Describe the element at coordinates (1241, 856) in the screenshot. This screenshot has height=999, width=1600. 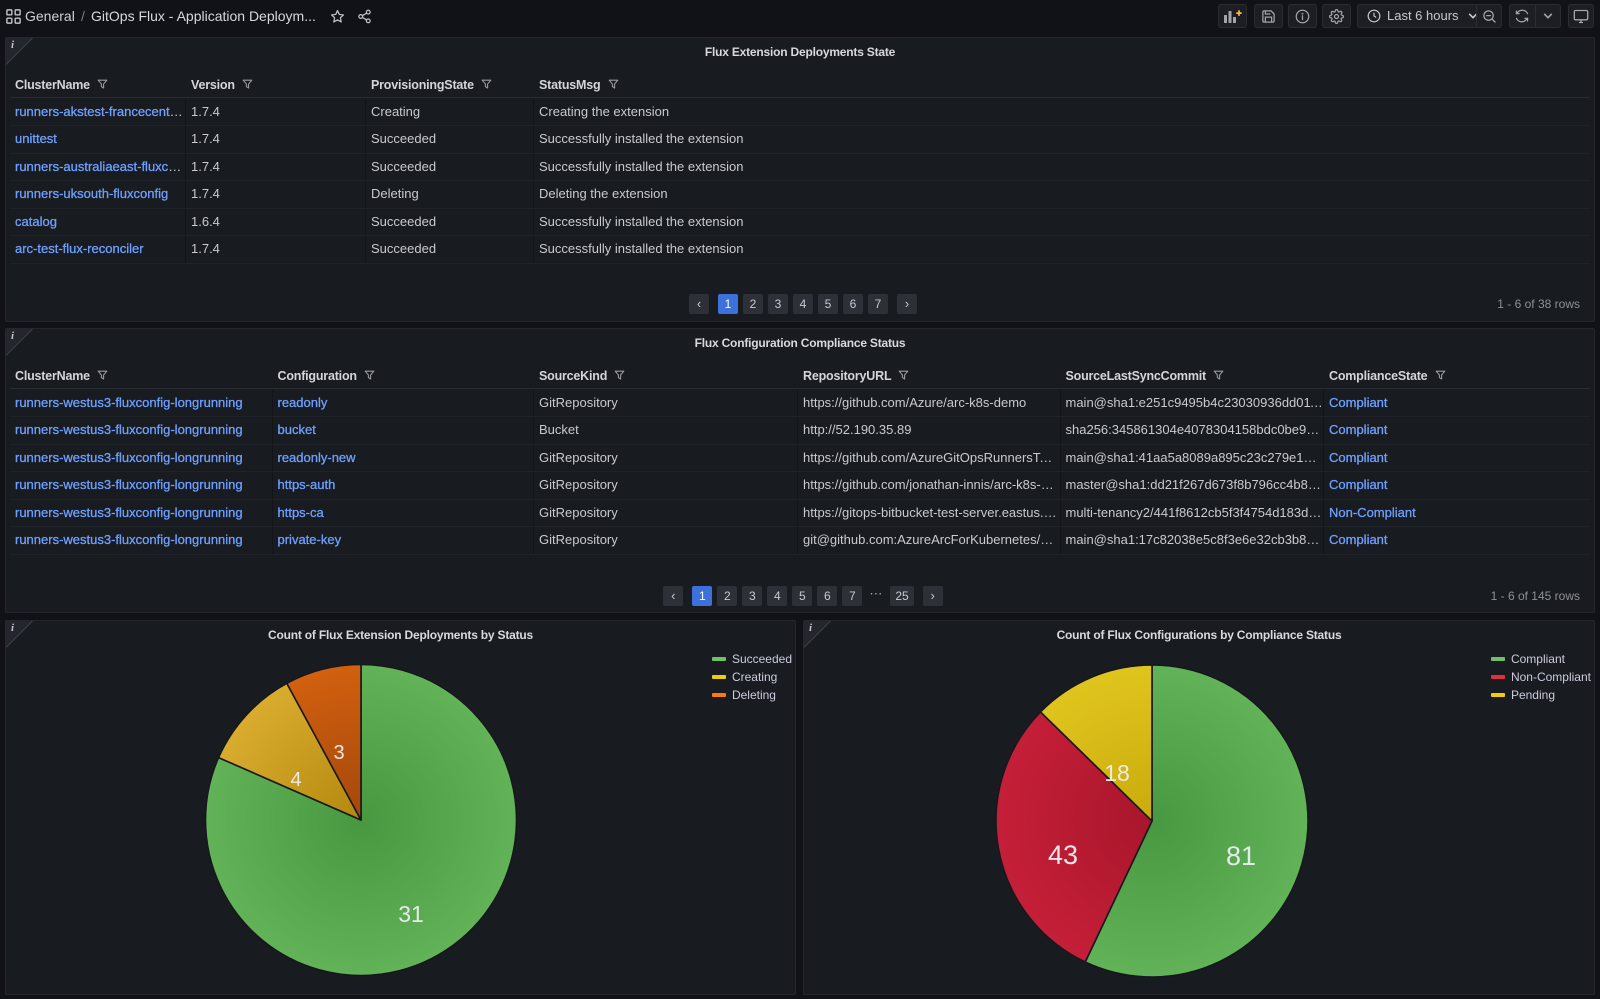
I see `svg-text: 81` at that location.